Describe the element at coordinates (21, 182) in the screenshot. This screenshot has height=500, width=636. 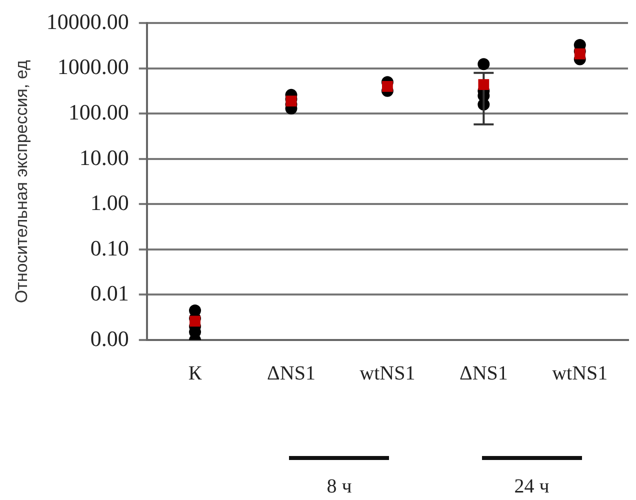
I see `y-axis-title: Относительная экспрессия, ед` at that location.